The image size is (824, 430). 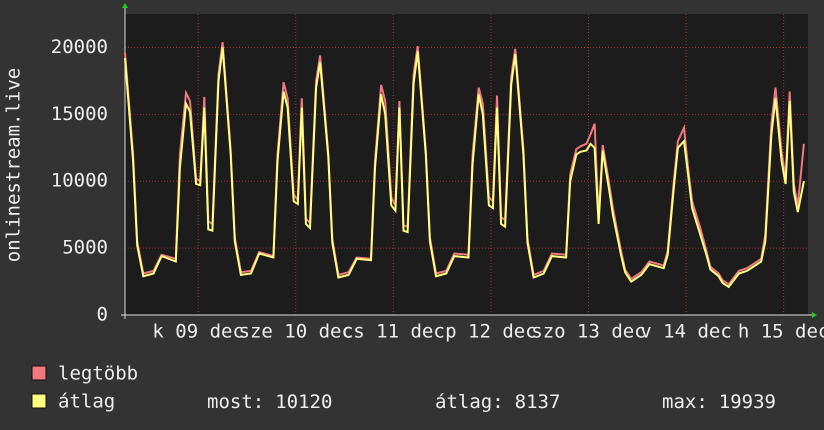 I want to click on stat-value: 10120, so click(x=303, y=402).